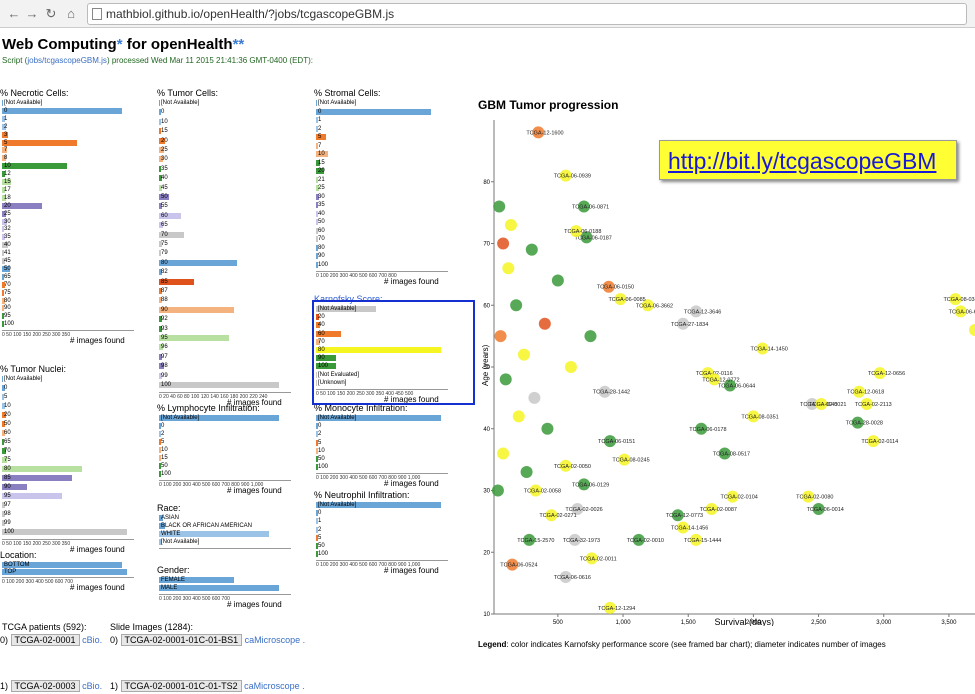 This screenshot has width=975, height=694. Describe the element at coordinates (225, 542) in the screenshot. I see `race-bar-row: [Not Available]` at that location.